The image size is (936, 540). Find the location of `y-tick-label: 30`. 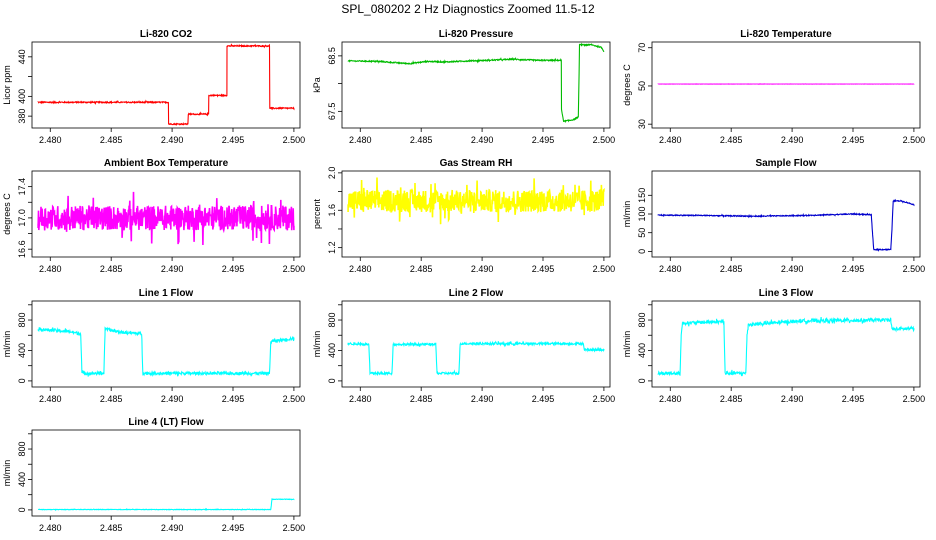

y-tick-label: 30 is located at coordinates (642, 124).